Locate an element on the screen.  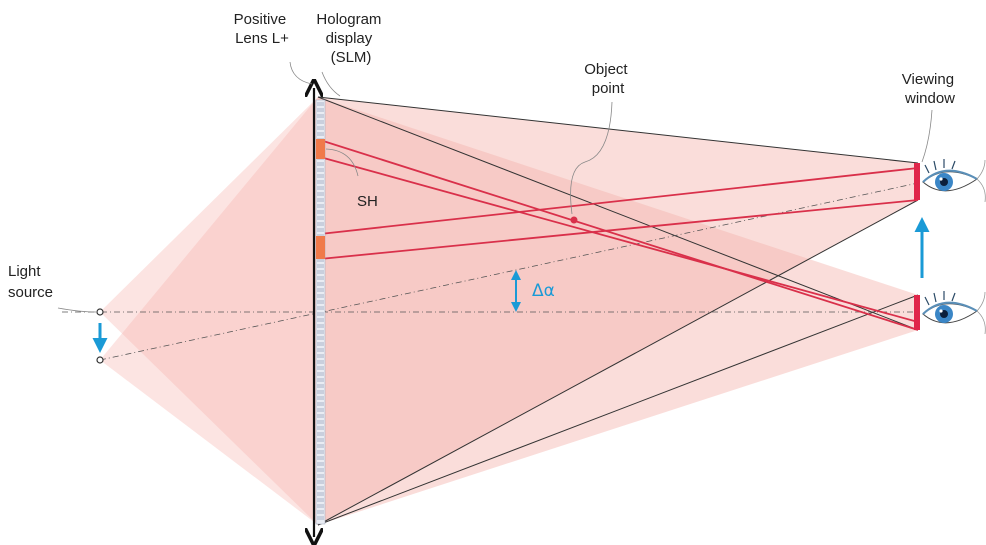
hologram-display-line-2: display is located at coordinates (349, 38).